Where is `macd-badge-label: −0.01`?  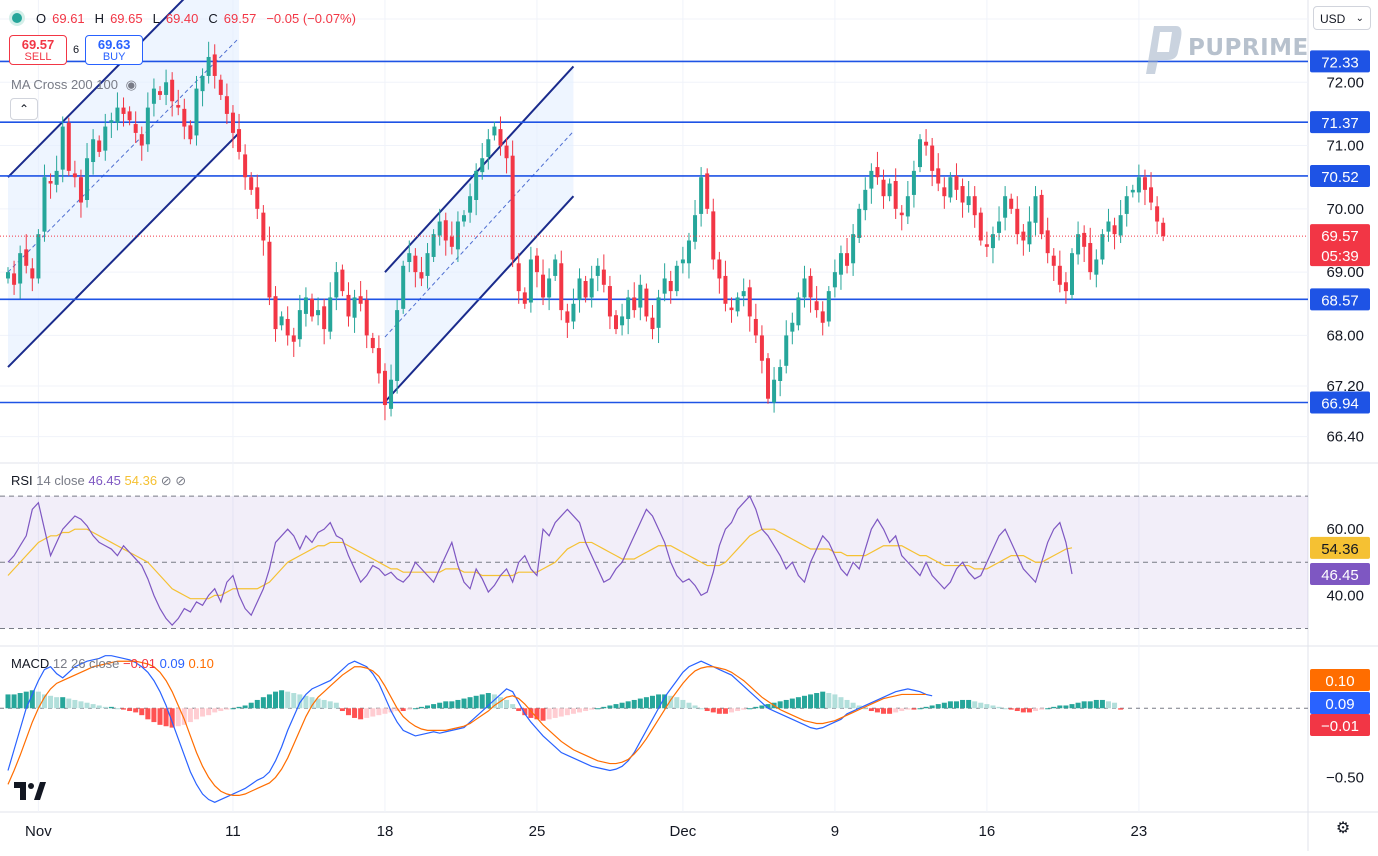 macd-badge-label: −0.01 is located at coordinates (1340, 726).